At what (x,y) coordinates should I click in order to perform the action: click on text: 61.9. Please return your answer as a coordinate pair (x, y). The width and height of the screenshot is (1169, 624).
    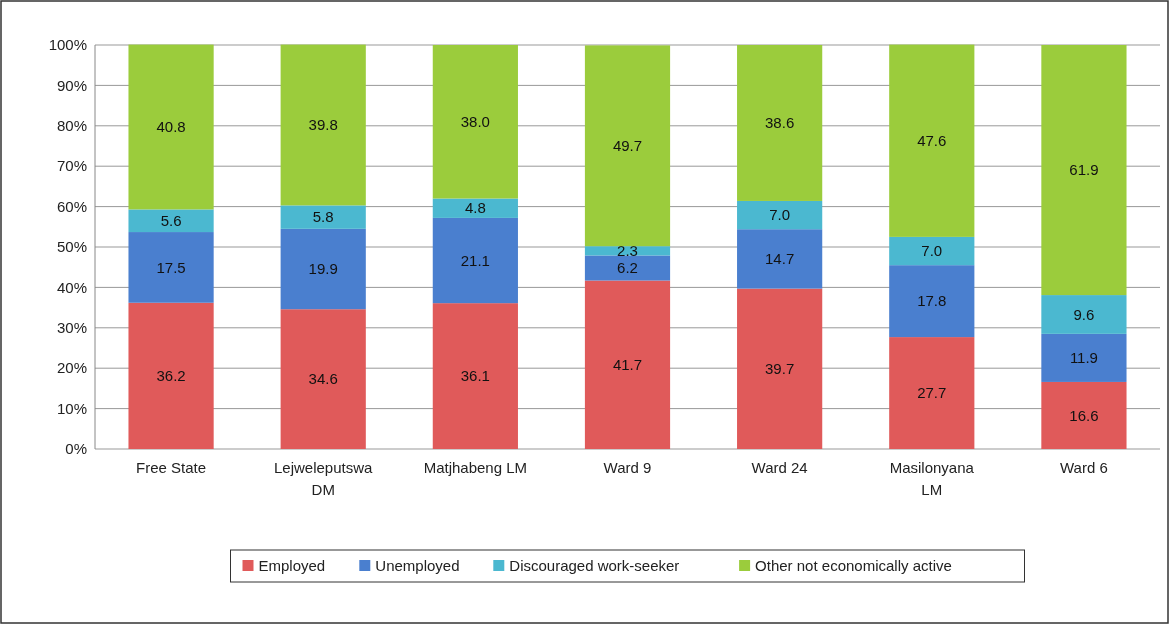
    Looking at the image, I should click on (1084, 170).